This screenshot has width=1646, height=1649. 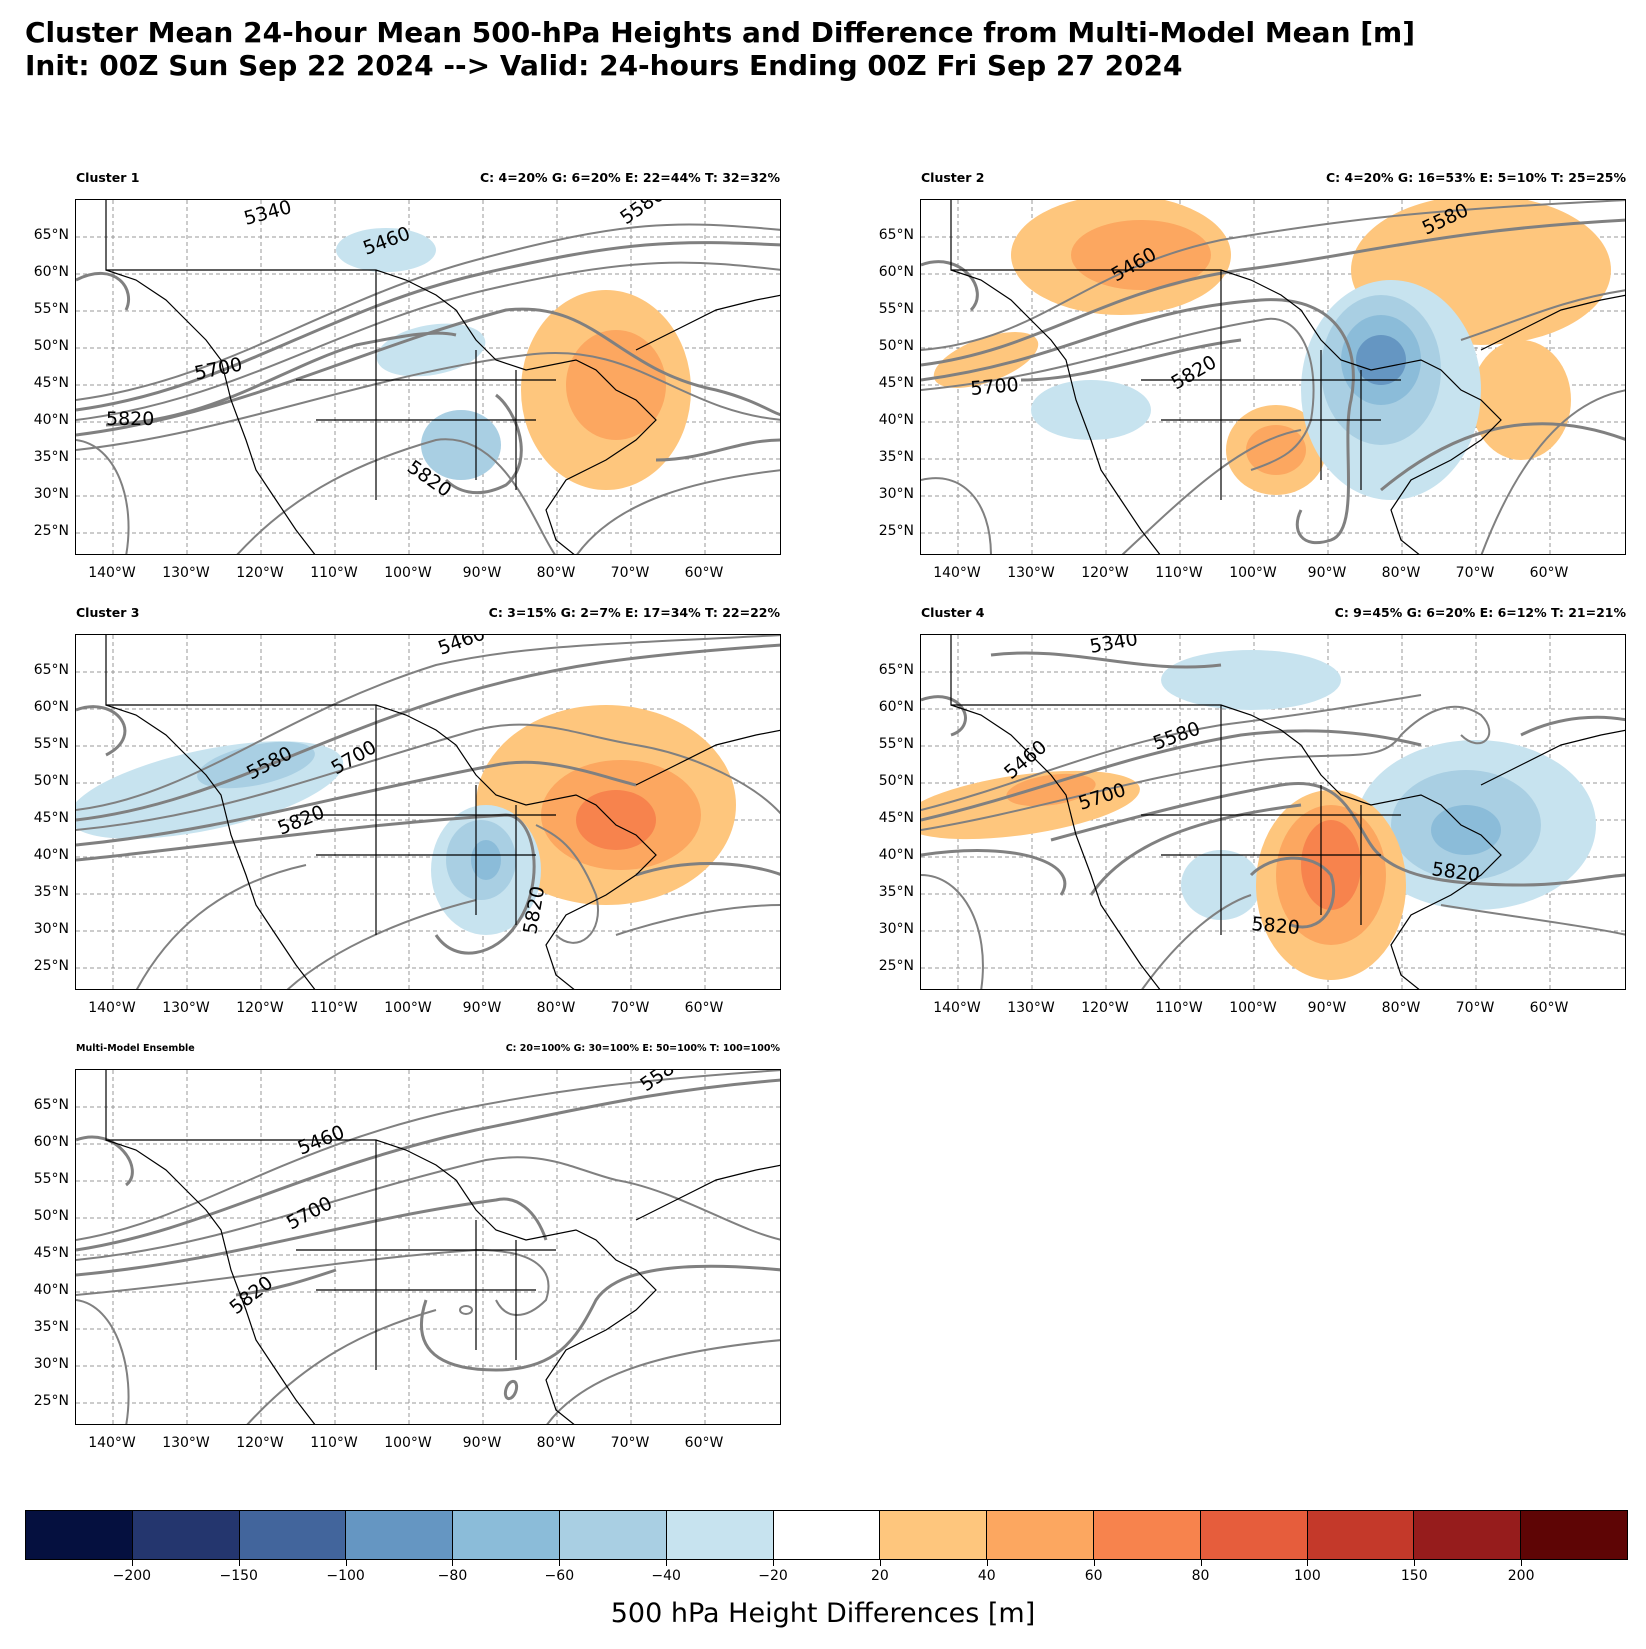 I want to click on panel-title: Cluster 4, so click(x=953, y=612).